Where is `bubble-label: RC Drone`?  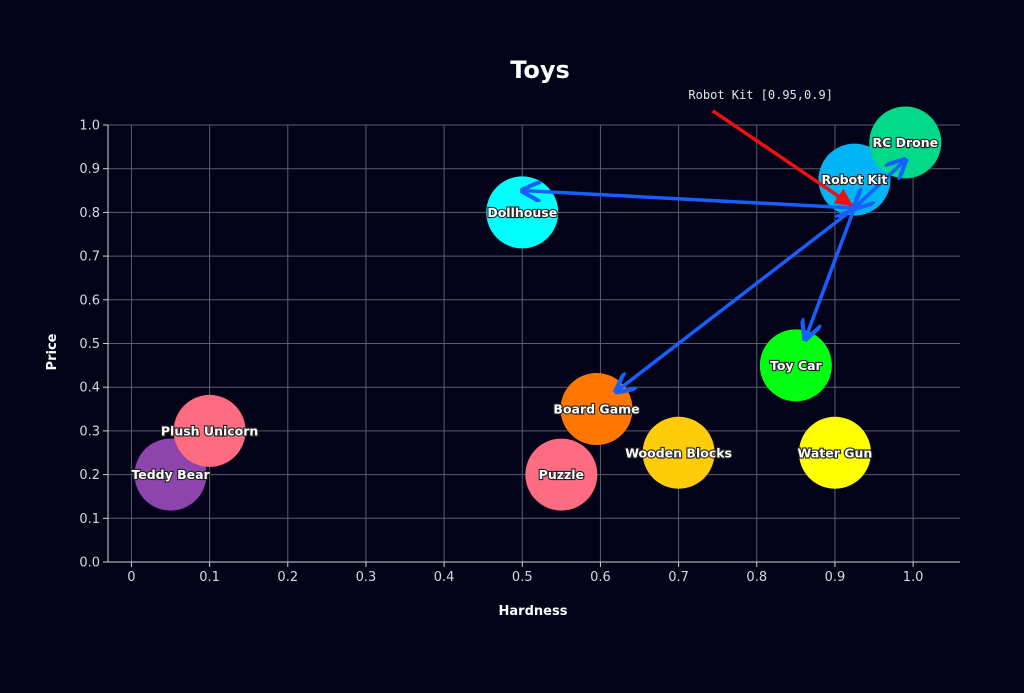
bubble-label: RC Drone is located at coordinates (905, 142).